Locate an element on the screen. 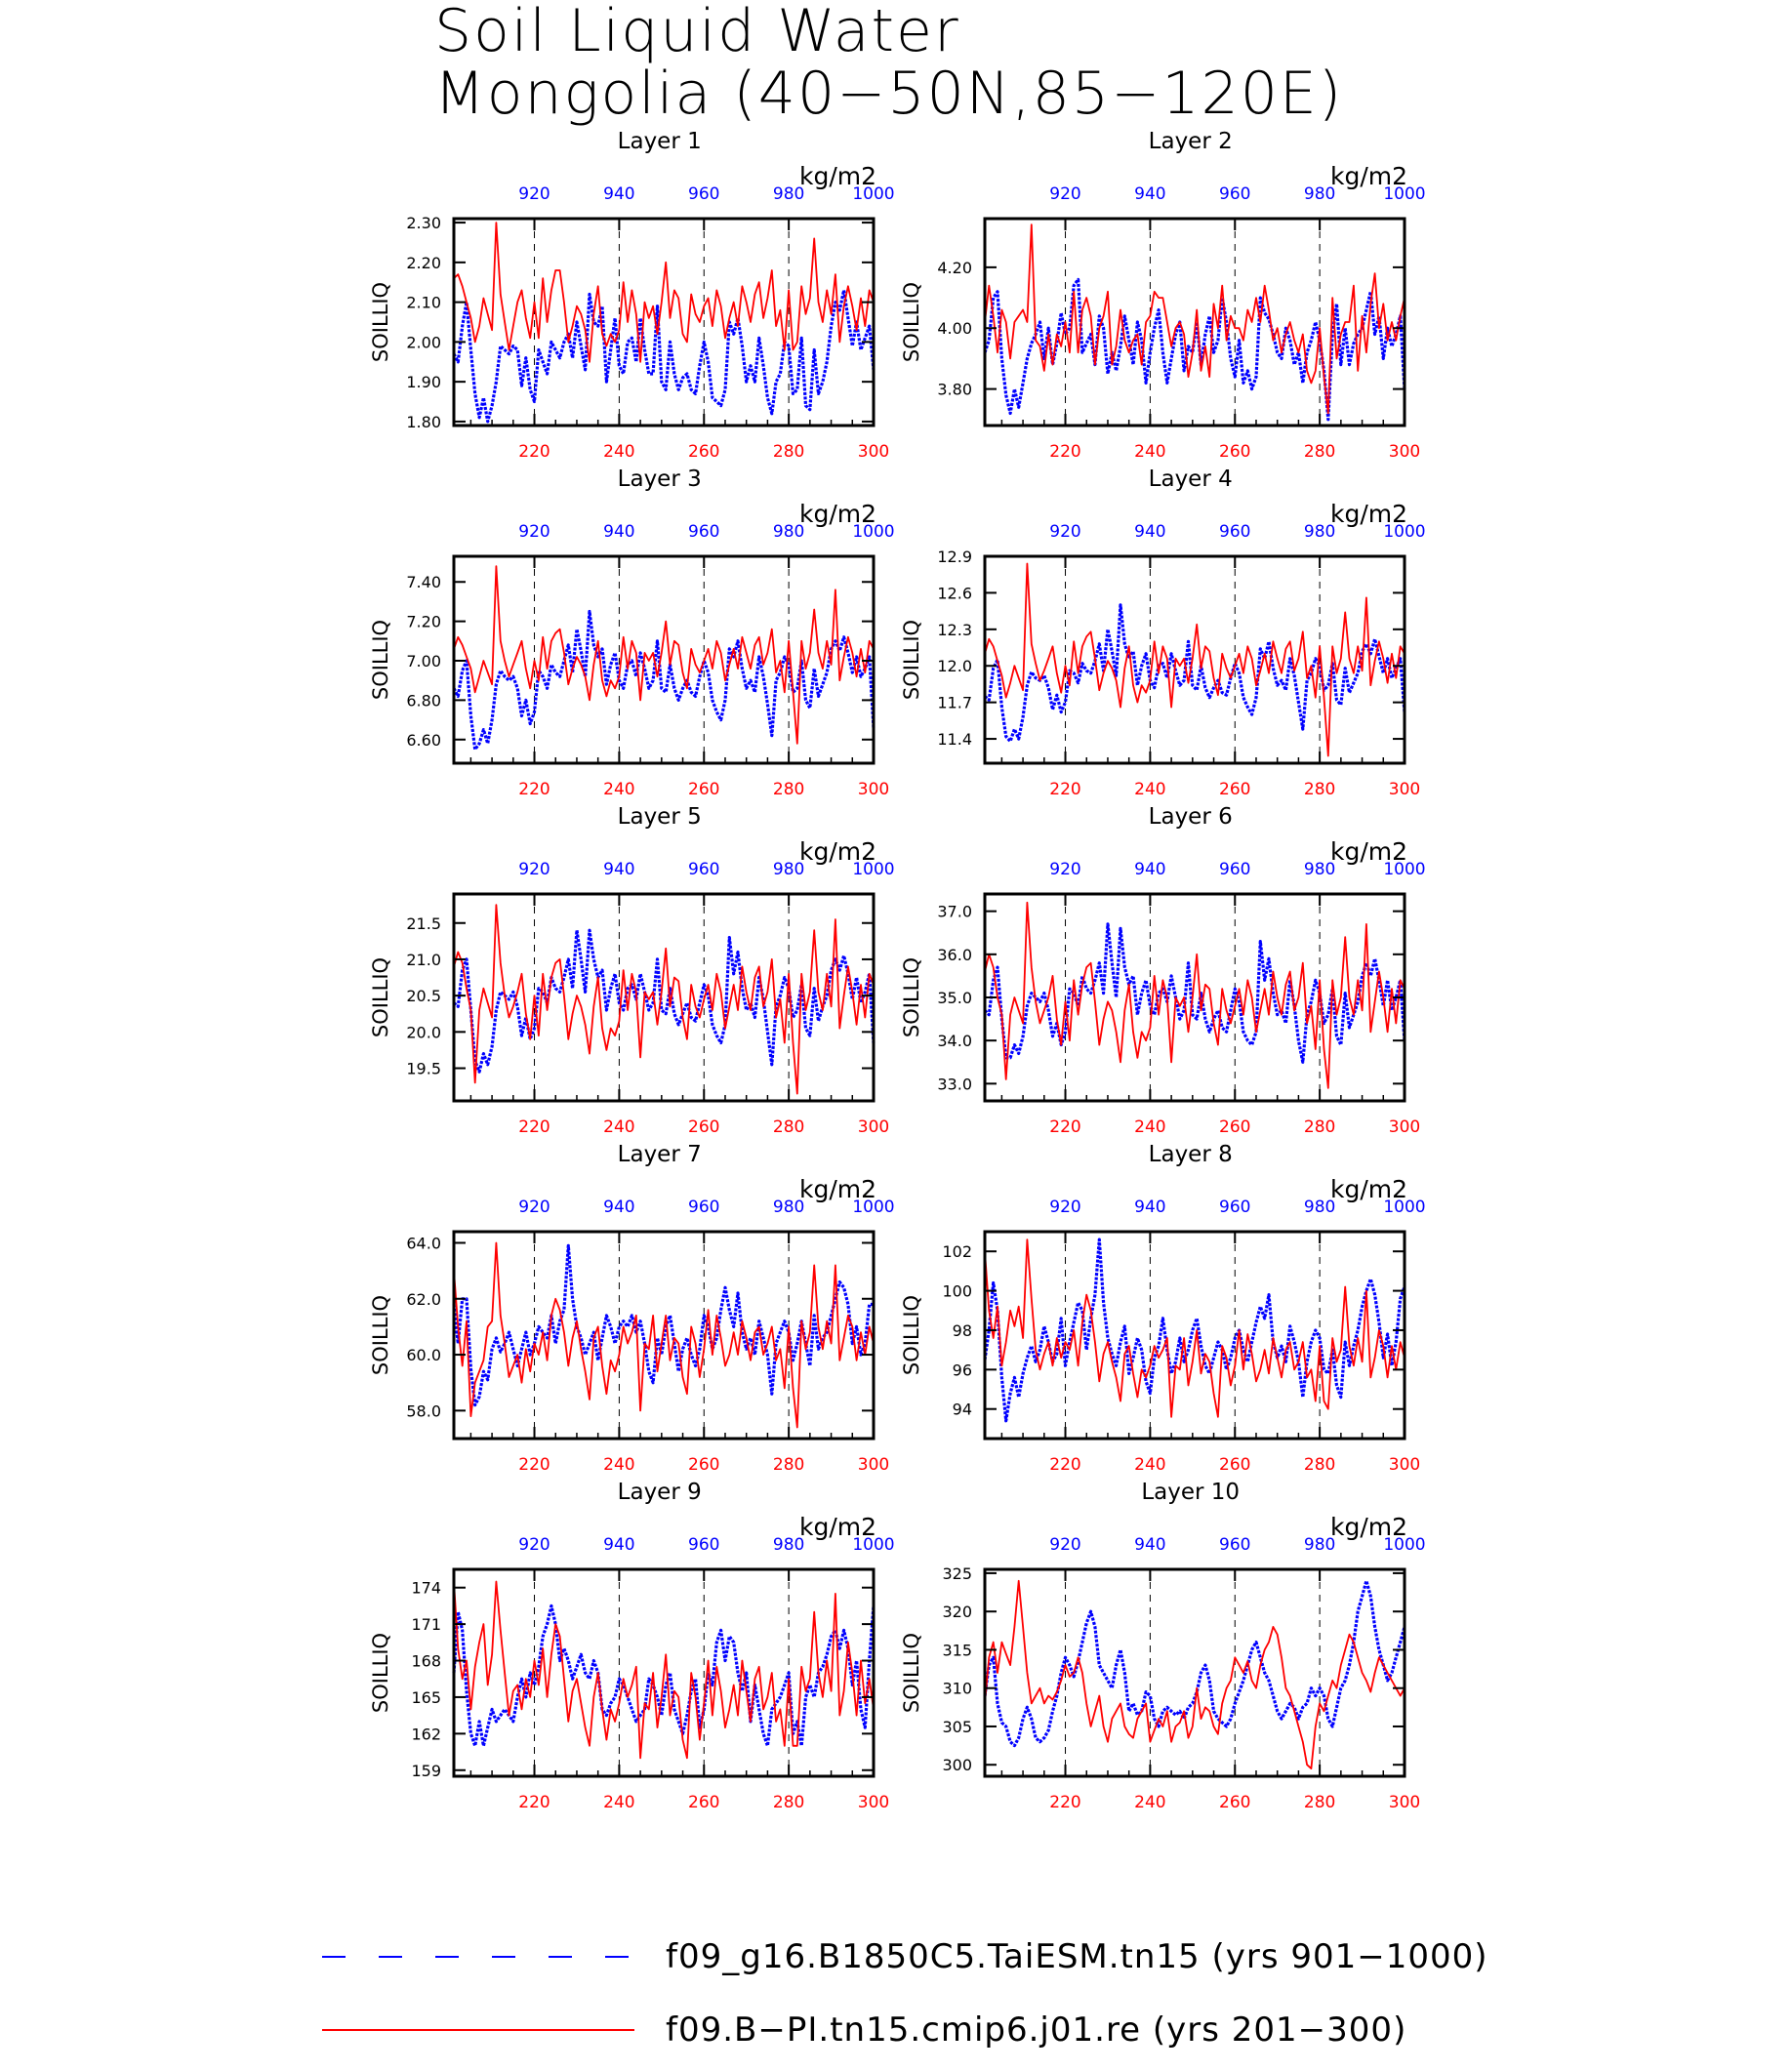 Image resolution: width=1792 pixels, height=2071 pixels. panel-title: Layer 9 is located at coordinates (660, 1492).